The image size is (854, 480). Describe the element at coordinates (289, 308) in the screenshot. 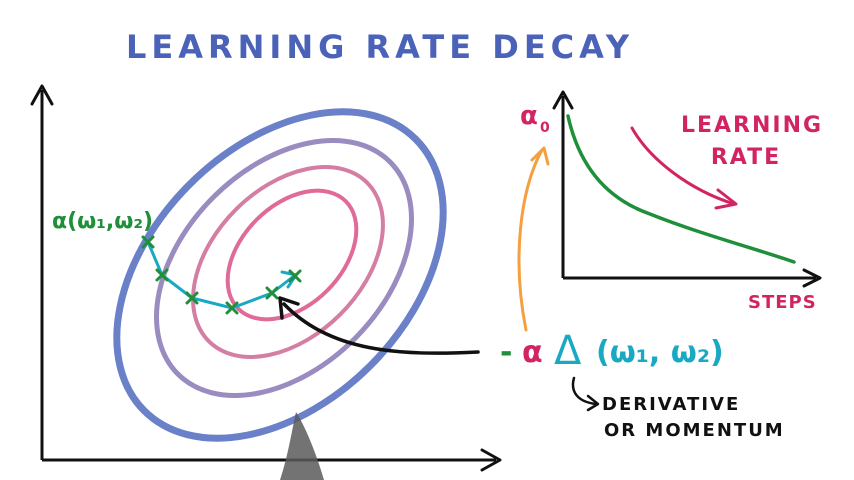

I see `update-arrowhead` at that location.